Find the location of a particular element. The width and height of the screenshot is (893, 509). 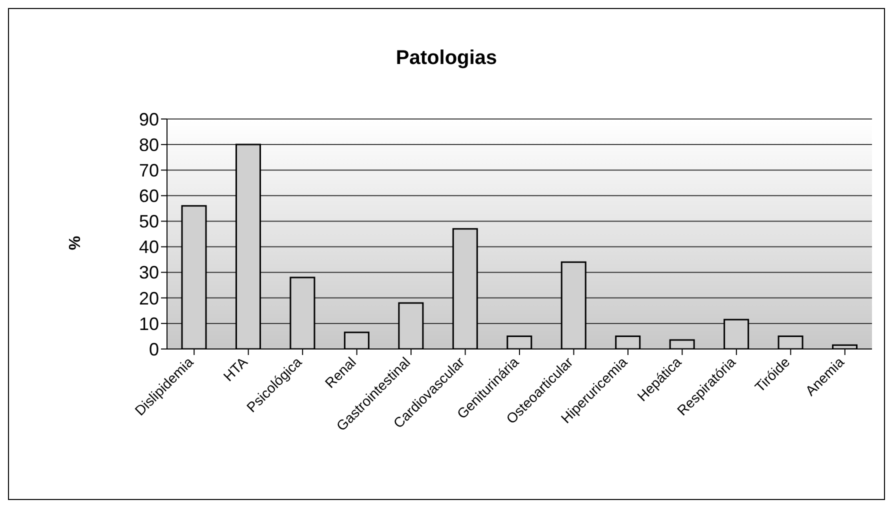

y-tick-label: 90 is located at coordinates (148, 119).